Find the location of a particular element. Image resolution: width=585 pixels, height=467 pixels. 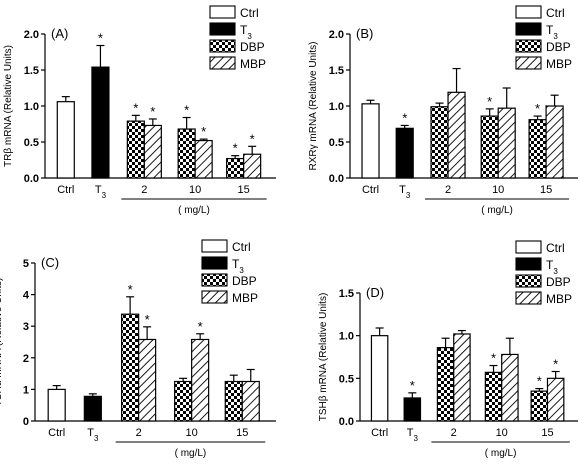

y-tick-label: 1 is located at coordinates (26, 390).